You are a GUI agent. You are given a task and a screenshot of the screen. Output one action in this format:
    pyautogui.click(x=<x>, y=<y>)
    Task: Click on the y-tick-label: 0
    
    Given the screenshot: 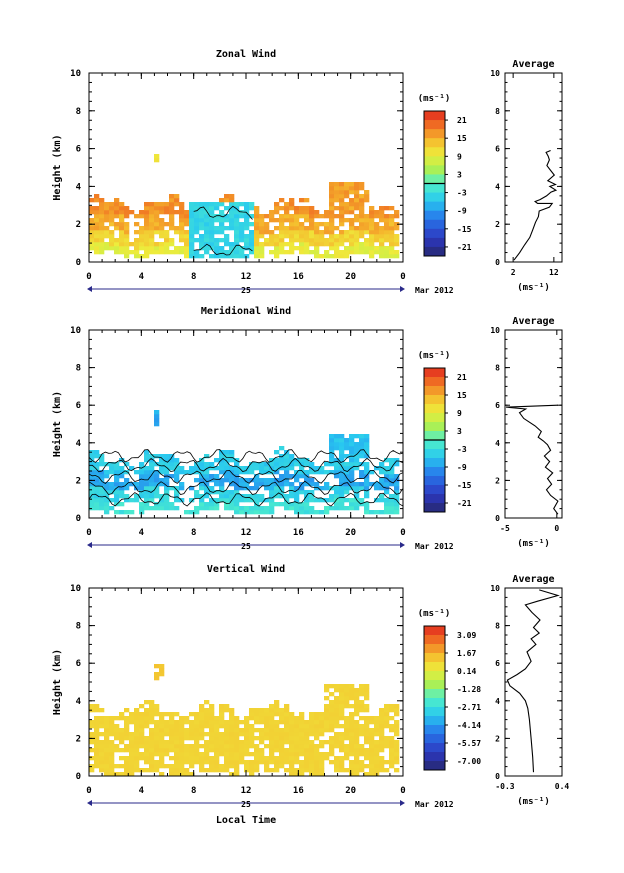 What is the action you would take?
    pyautogui.click(x=78, y=263)
    